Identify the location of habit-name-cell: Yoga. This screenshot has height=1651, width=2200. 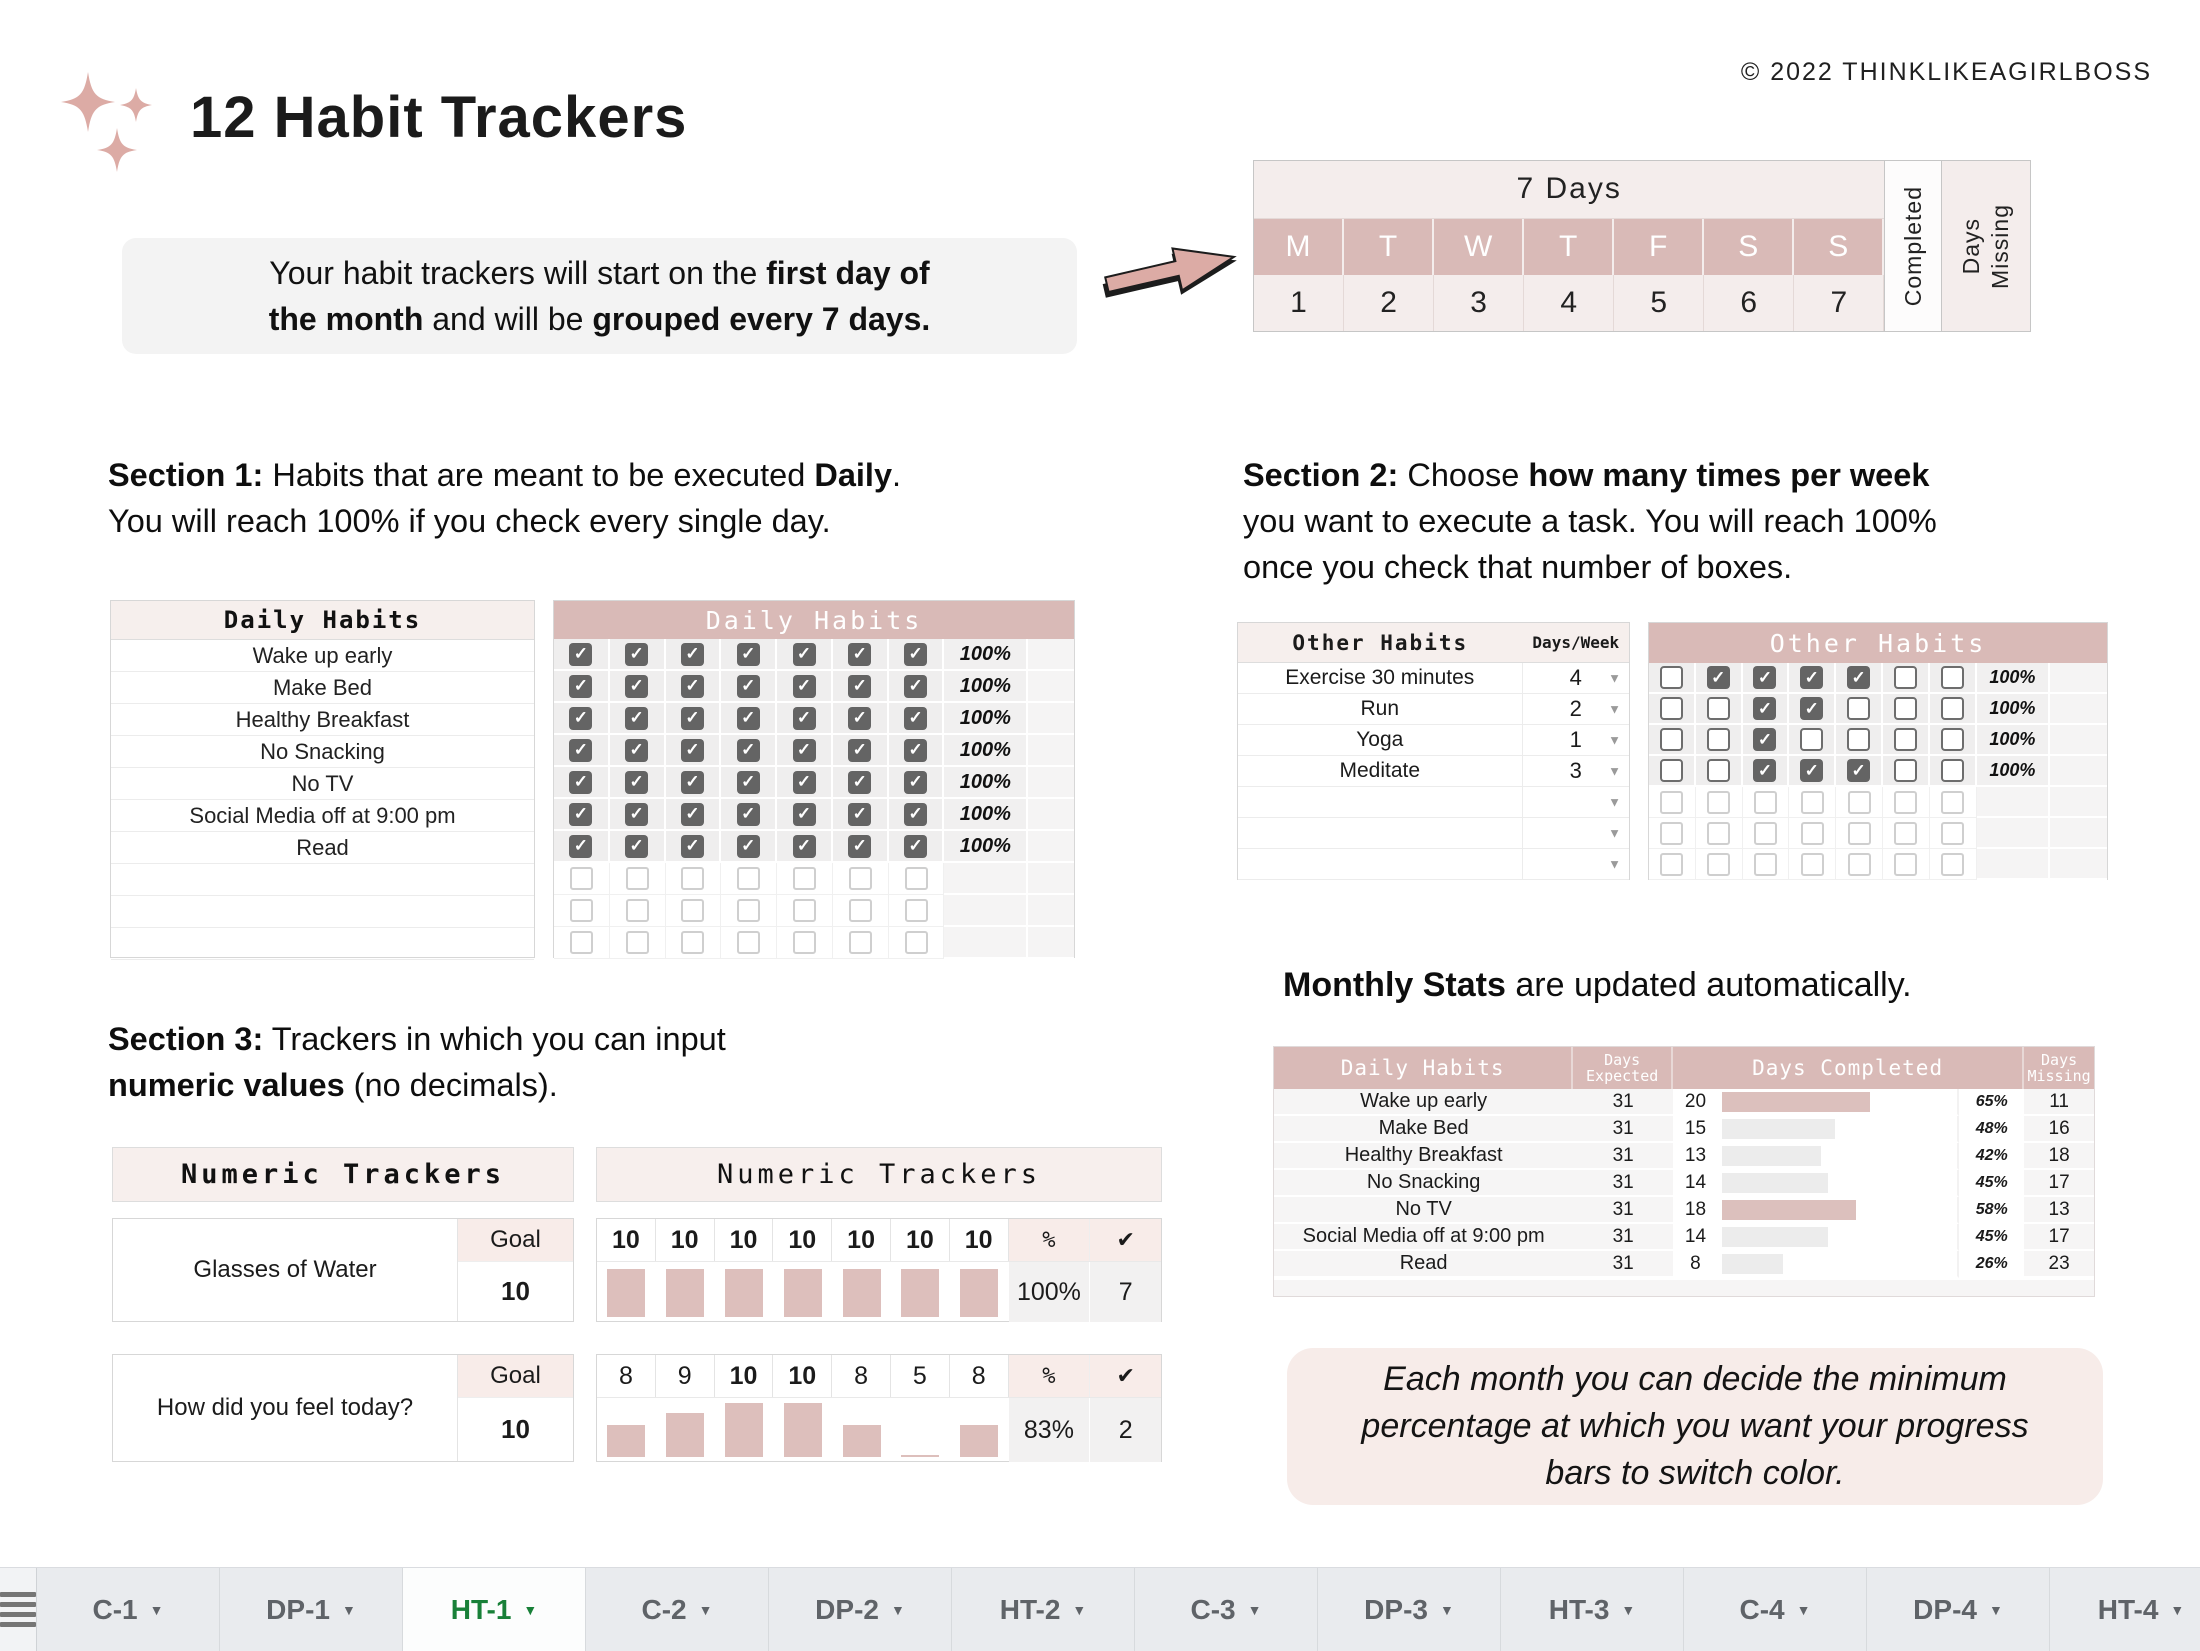
(1380, 740).